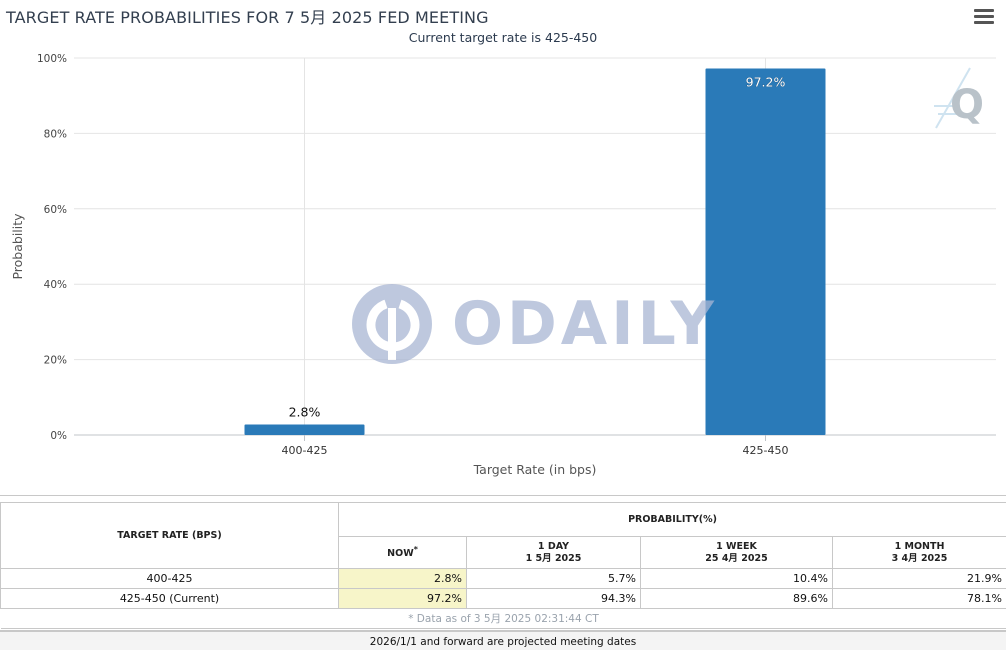 This screenshot has height=652, width=1006. Describe the element at coordinates (170, 599) in the screenshot. I see `row-rate: 425-450 (Current)` at that location.